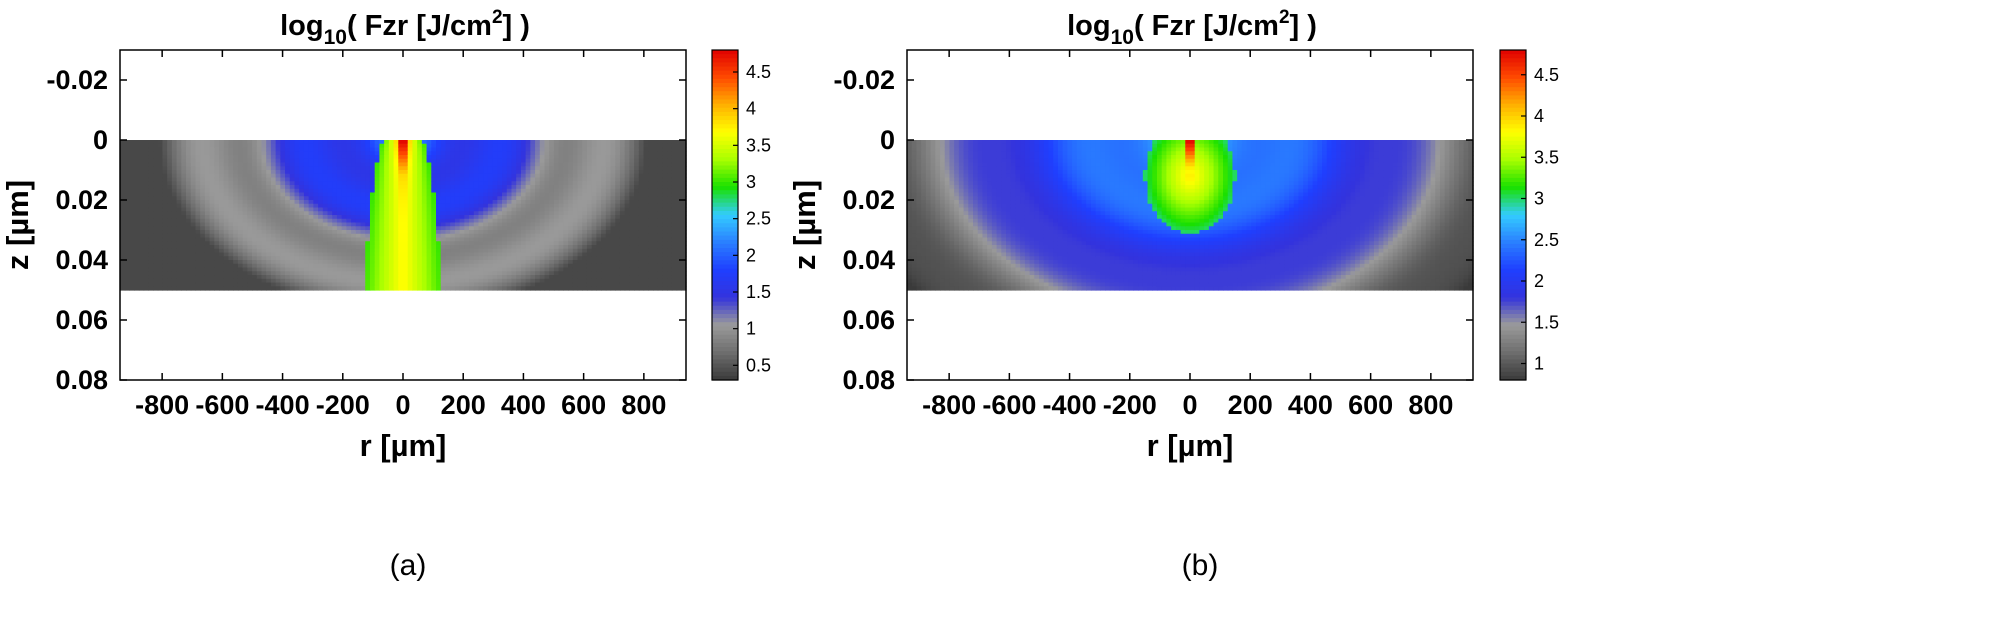  Describe the element at coordinates (523, 405) in the screenshot. I see `x-tick-label: 400` at that location.